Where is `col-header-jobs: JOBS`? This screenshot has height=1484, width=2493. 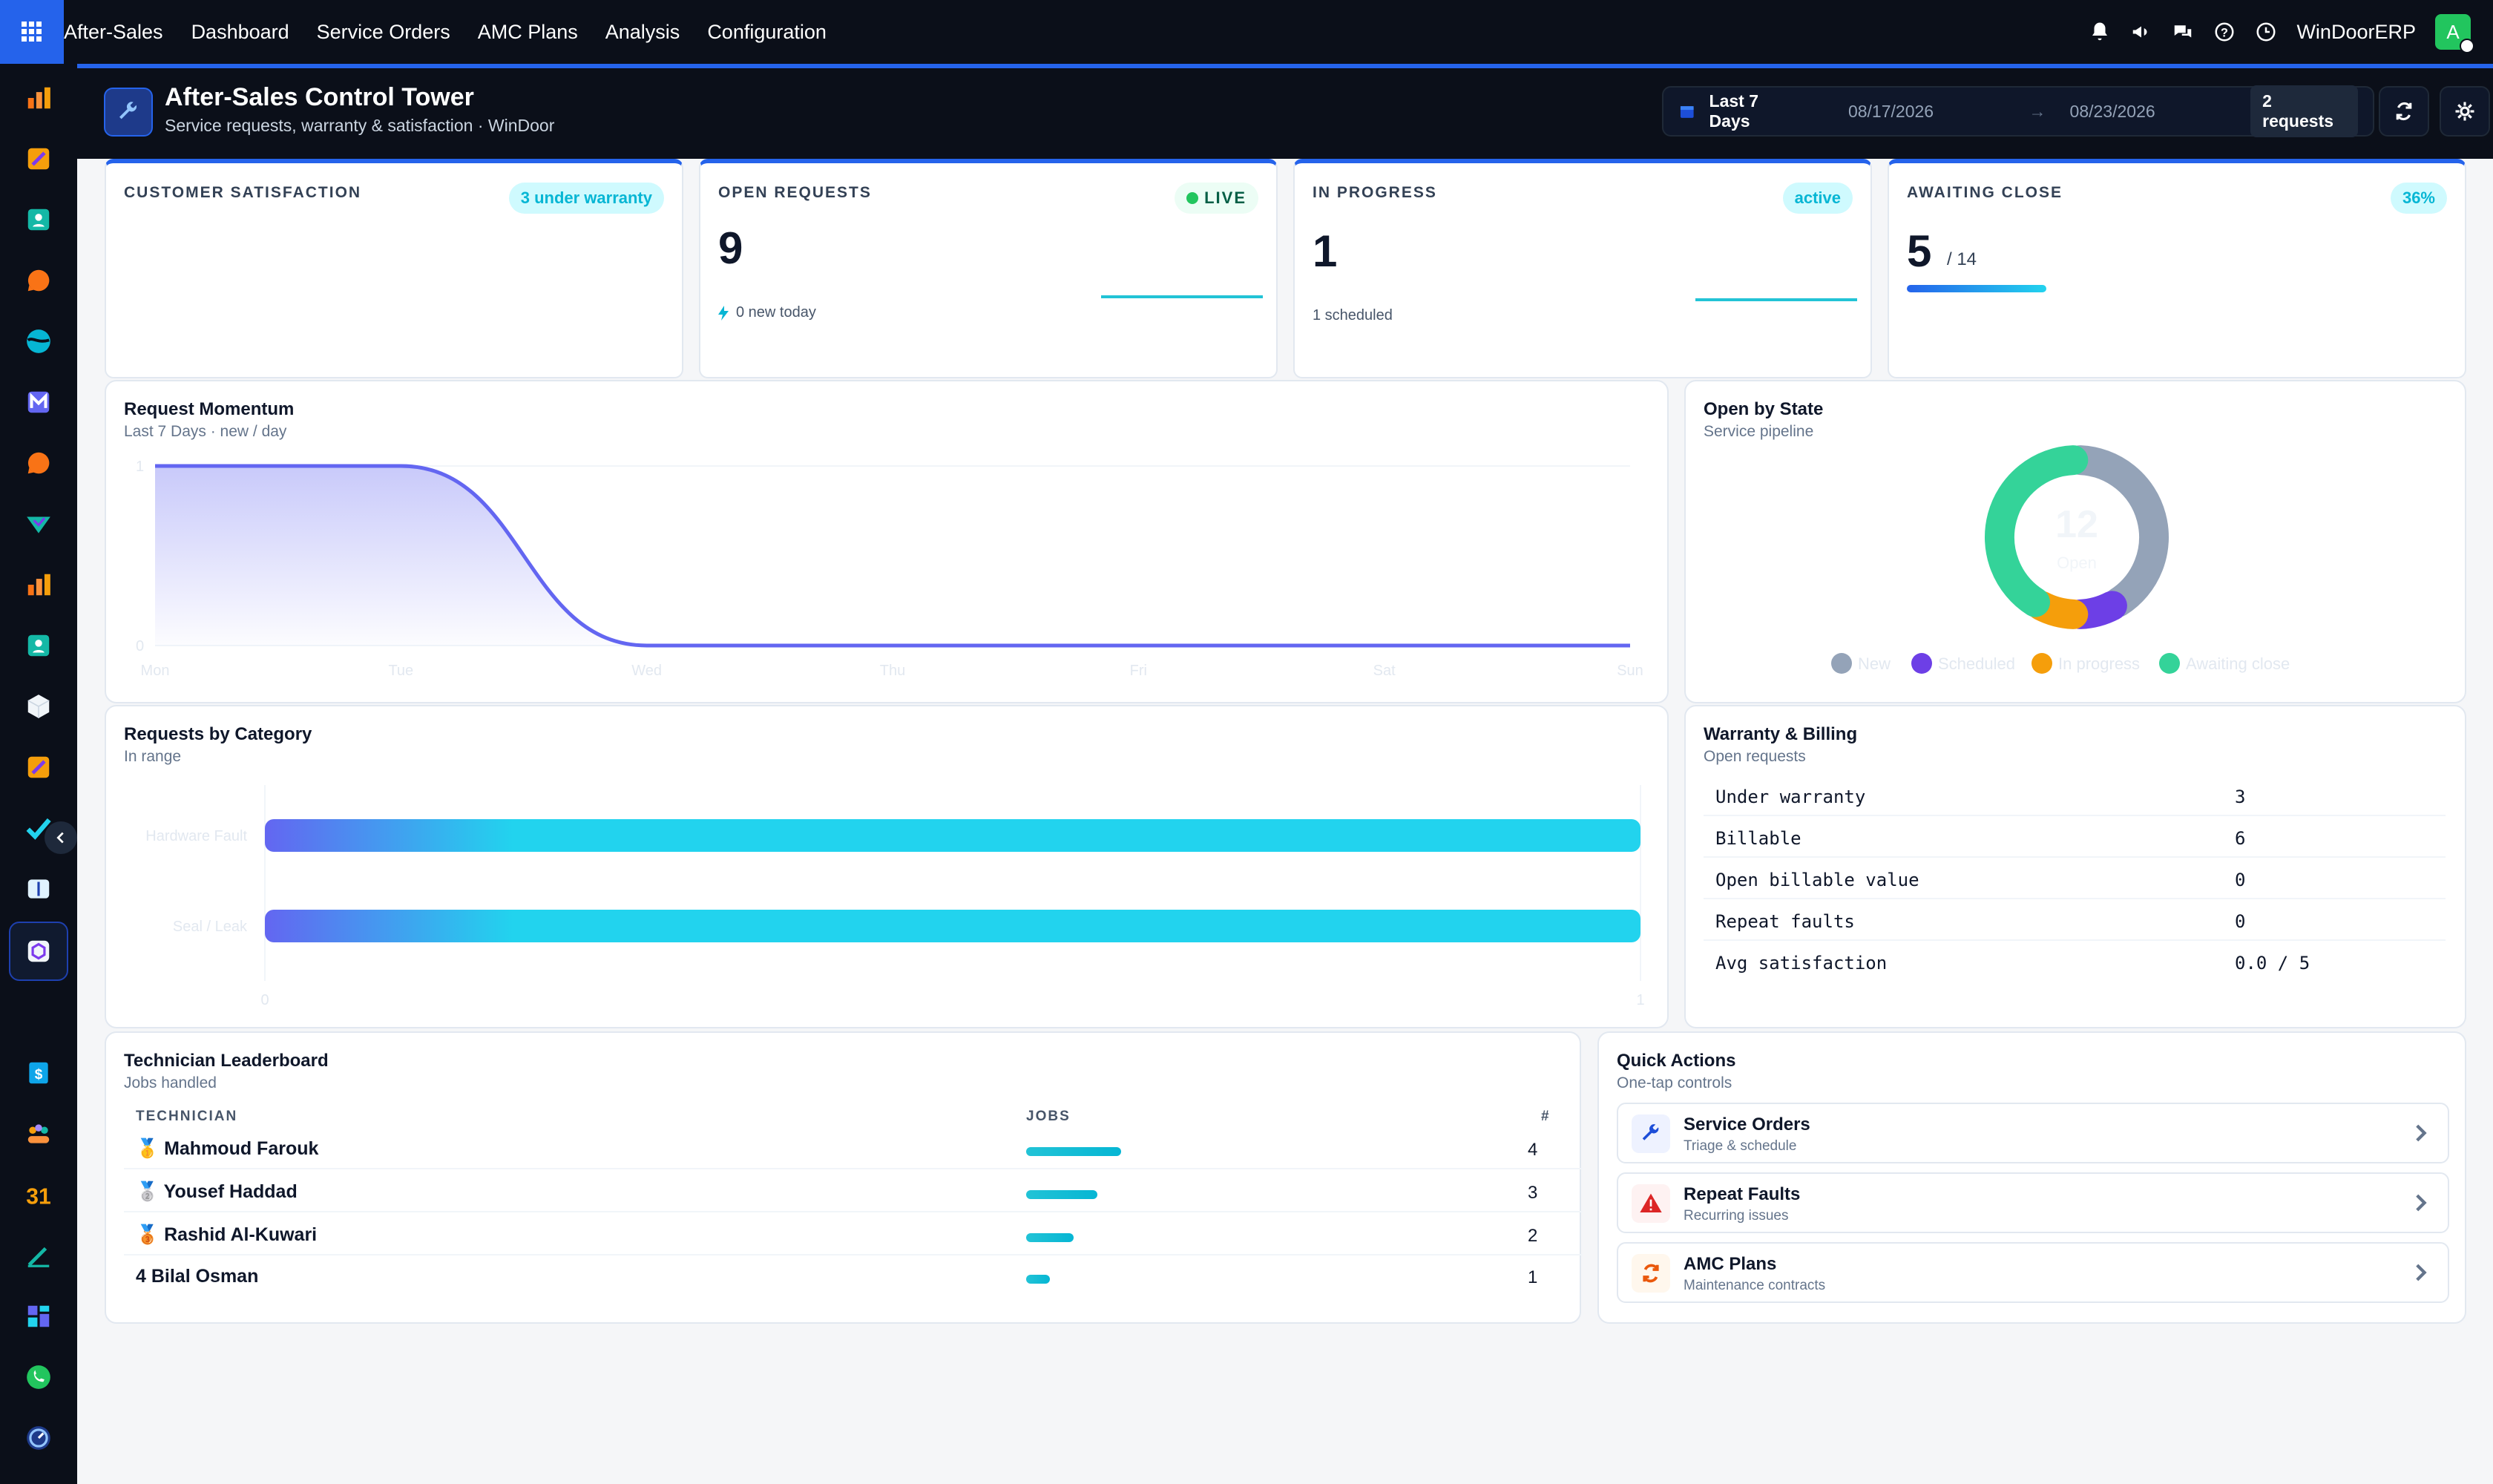
col-header-jobs: JOBS is located at coordinates (1048, 1116).